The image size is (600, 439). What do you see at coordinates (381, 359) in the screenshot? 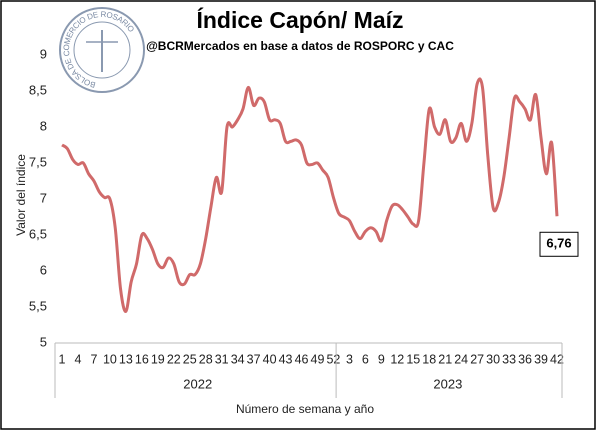
I see `x-tick-label: 9` at bounding box center [381, 359].